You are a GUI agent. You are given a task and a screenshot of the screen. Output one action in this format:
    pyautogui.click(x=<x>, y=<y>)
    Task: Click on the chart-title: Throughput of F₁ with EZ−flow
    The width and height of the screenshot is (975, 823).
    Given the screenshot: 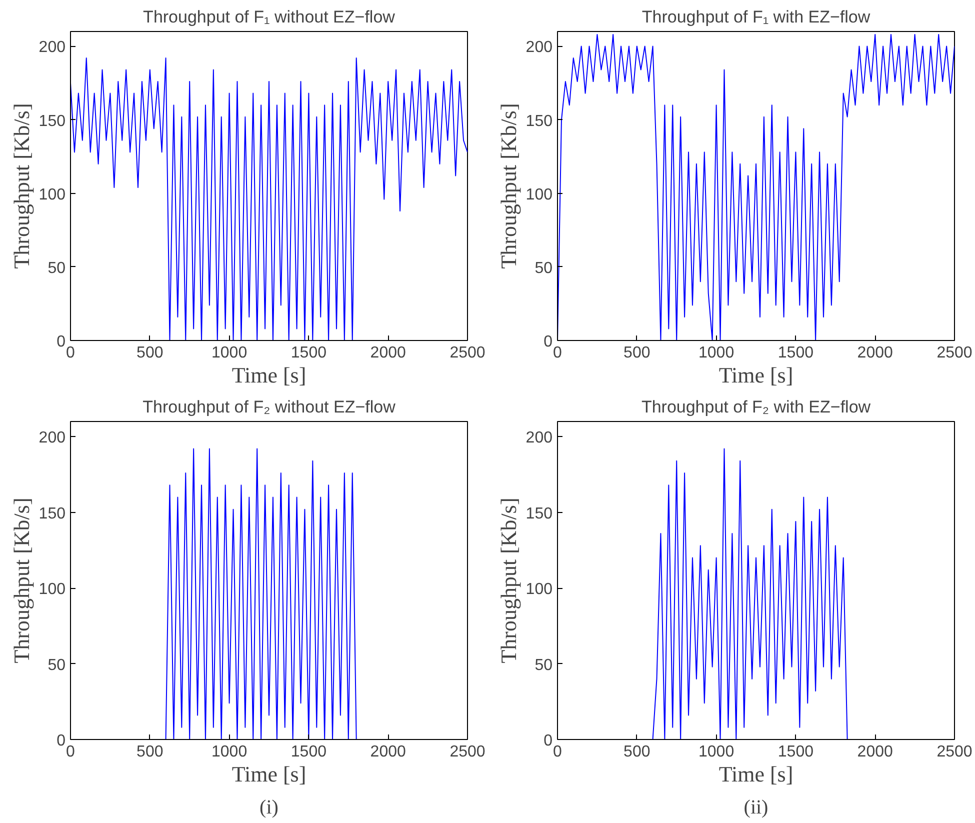 What is the action you would take?
    pyautogui.click(x=756, y=17)
    